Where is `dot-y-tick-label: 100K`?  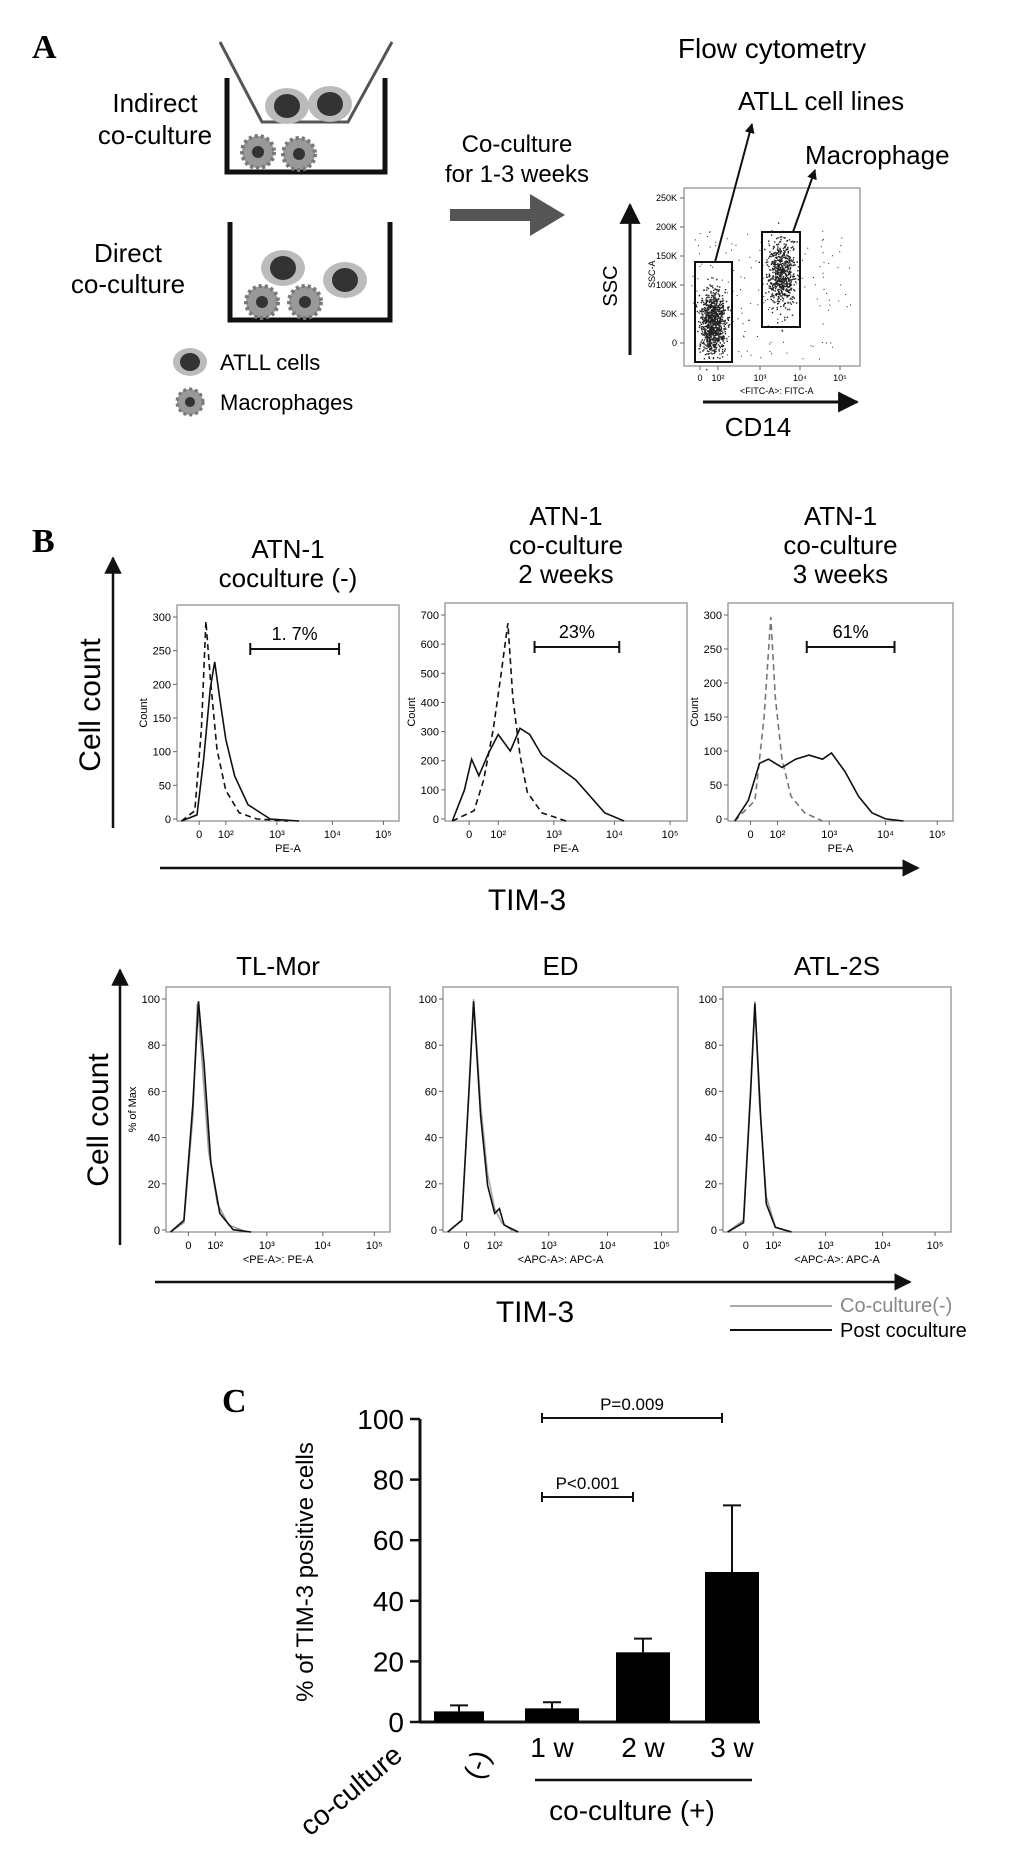 dot-y-tick-label: 100K is located at coordinates (666, 285).